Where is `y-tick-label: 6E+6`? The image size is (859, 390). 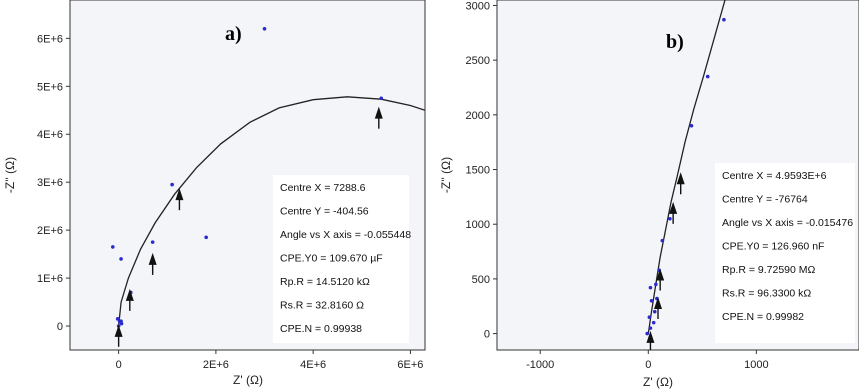
y-tick-label: 6E+6 is located at coordinates (50, 39).